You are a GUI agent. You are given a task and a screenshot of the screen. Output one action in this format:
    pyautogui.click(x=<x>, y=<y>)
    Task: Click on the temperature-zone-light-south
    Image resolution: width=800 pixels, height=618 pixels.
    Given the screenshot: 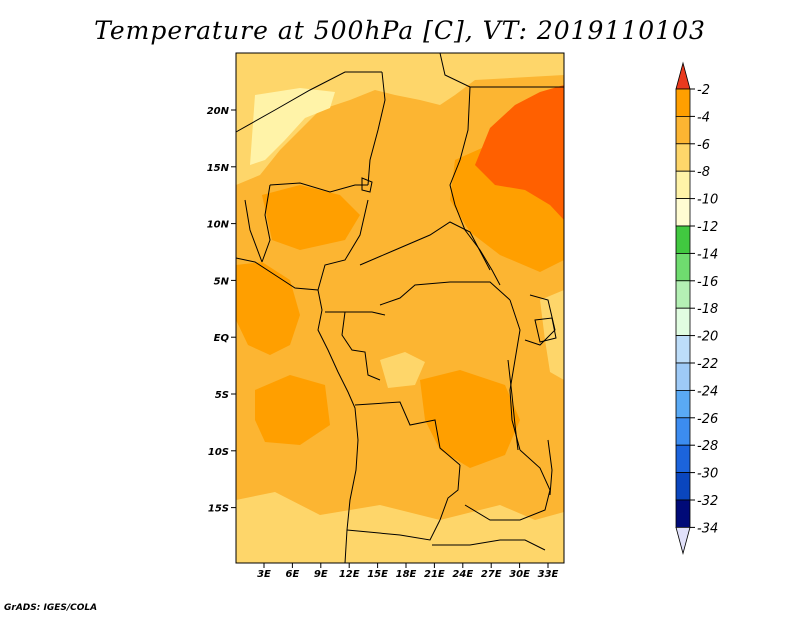 What is the action you would take?
    pyautogui.click(x=400, y=527)
    